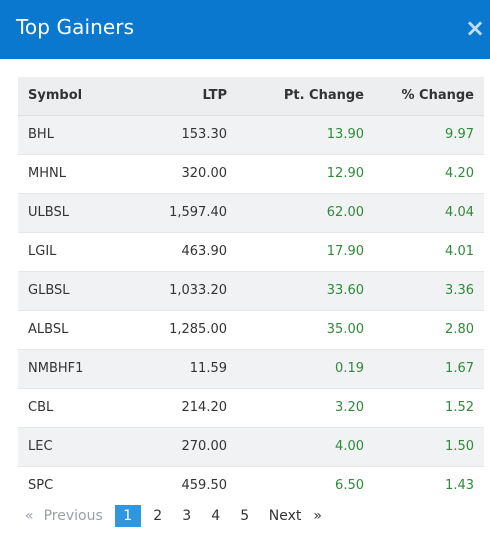 The height and width of the screenshot is (552, 490). What do you see at coordinates (425, 446) in the screenshot?
I see `cell-pct-change: 1.50` at bounding box center [425, 446].